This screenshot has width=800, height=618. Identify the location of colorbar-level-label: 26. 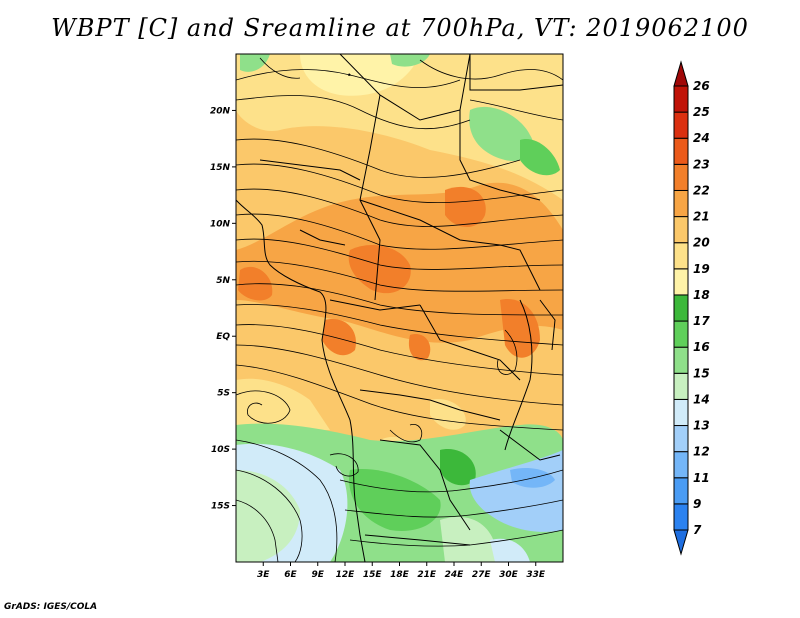
(701, 86).